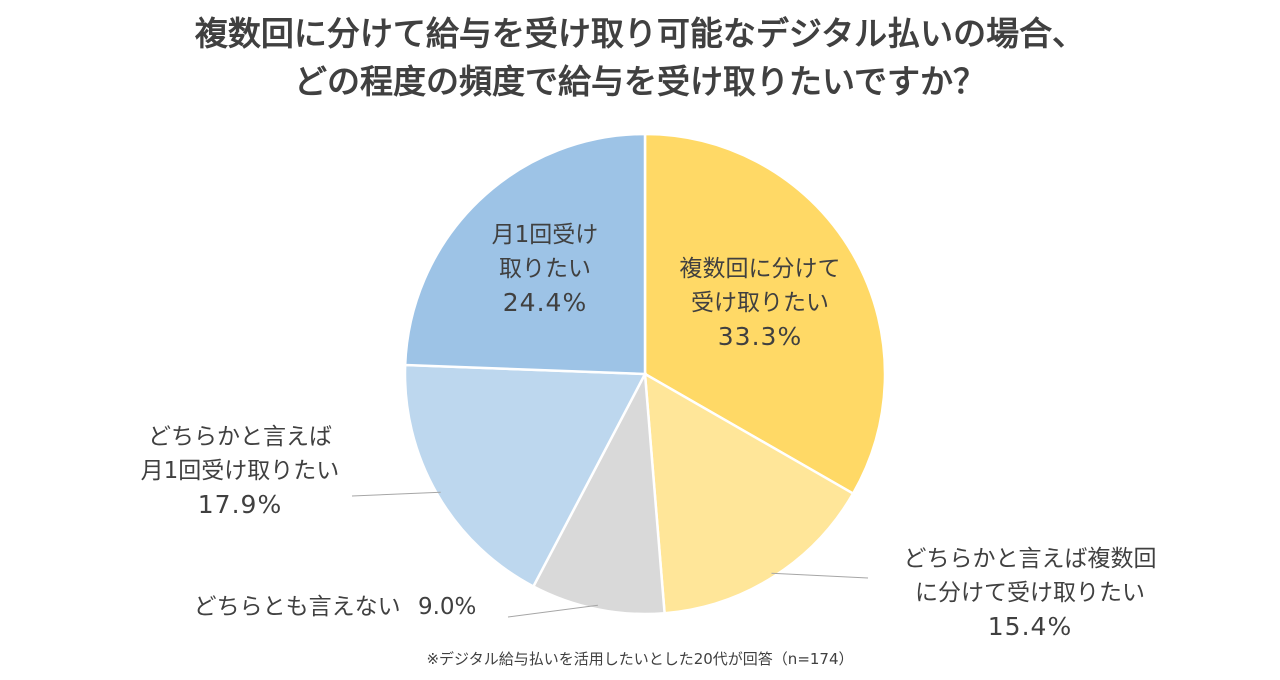 The width and height of the screenshot is (1280, 680). What do you see at coordinates (640, 659) in the screenshot?
I see `footnote: ※デジタル給与払いを活用したいとした20代が回答（n=174）` at bounding box center [640, 659].